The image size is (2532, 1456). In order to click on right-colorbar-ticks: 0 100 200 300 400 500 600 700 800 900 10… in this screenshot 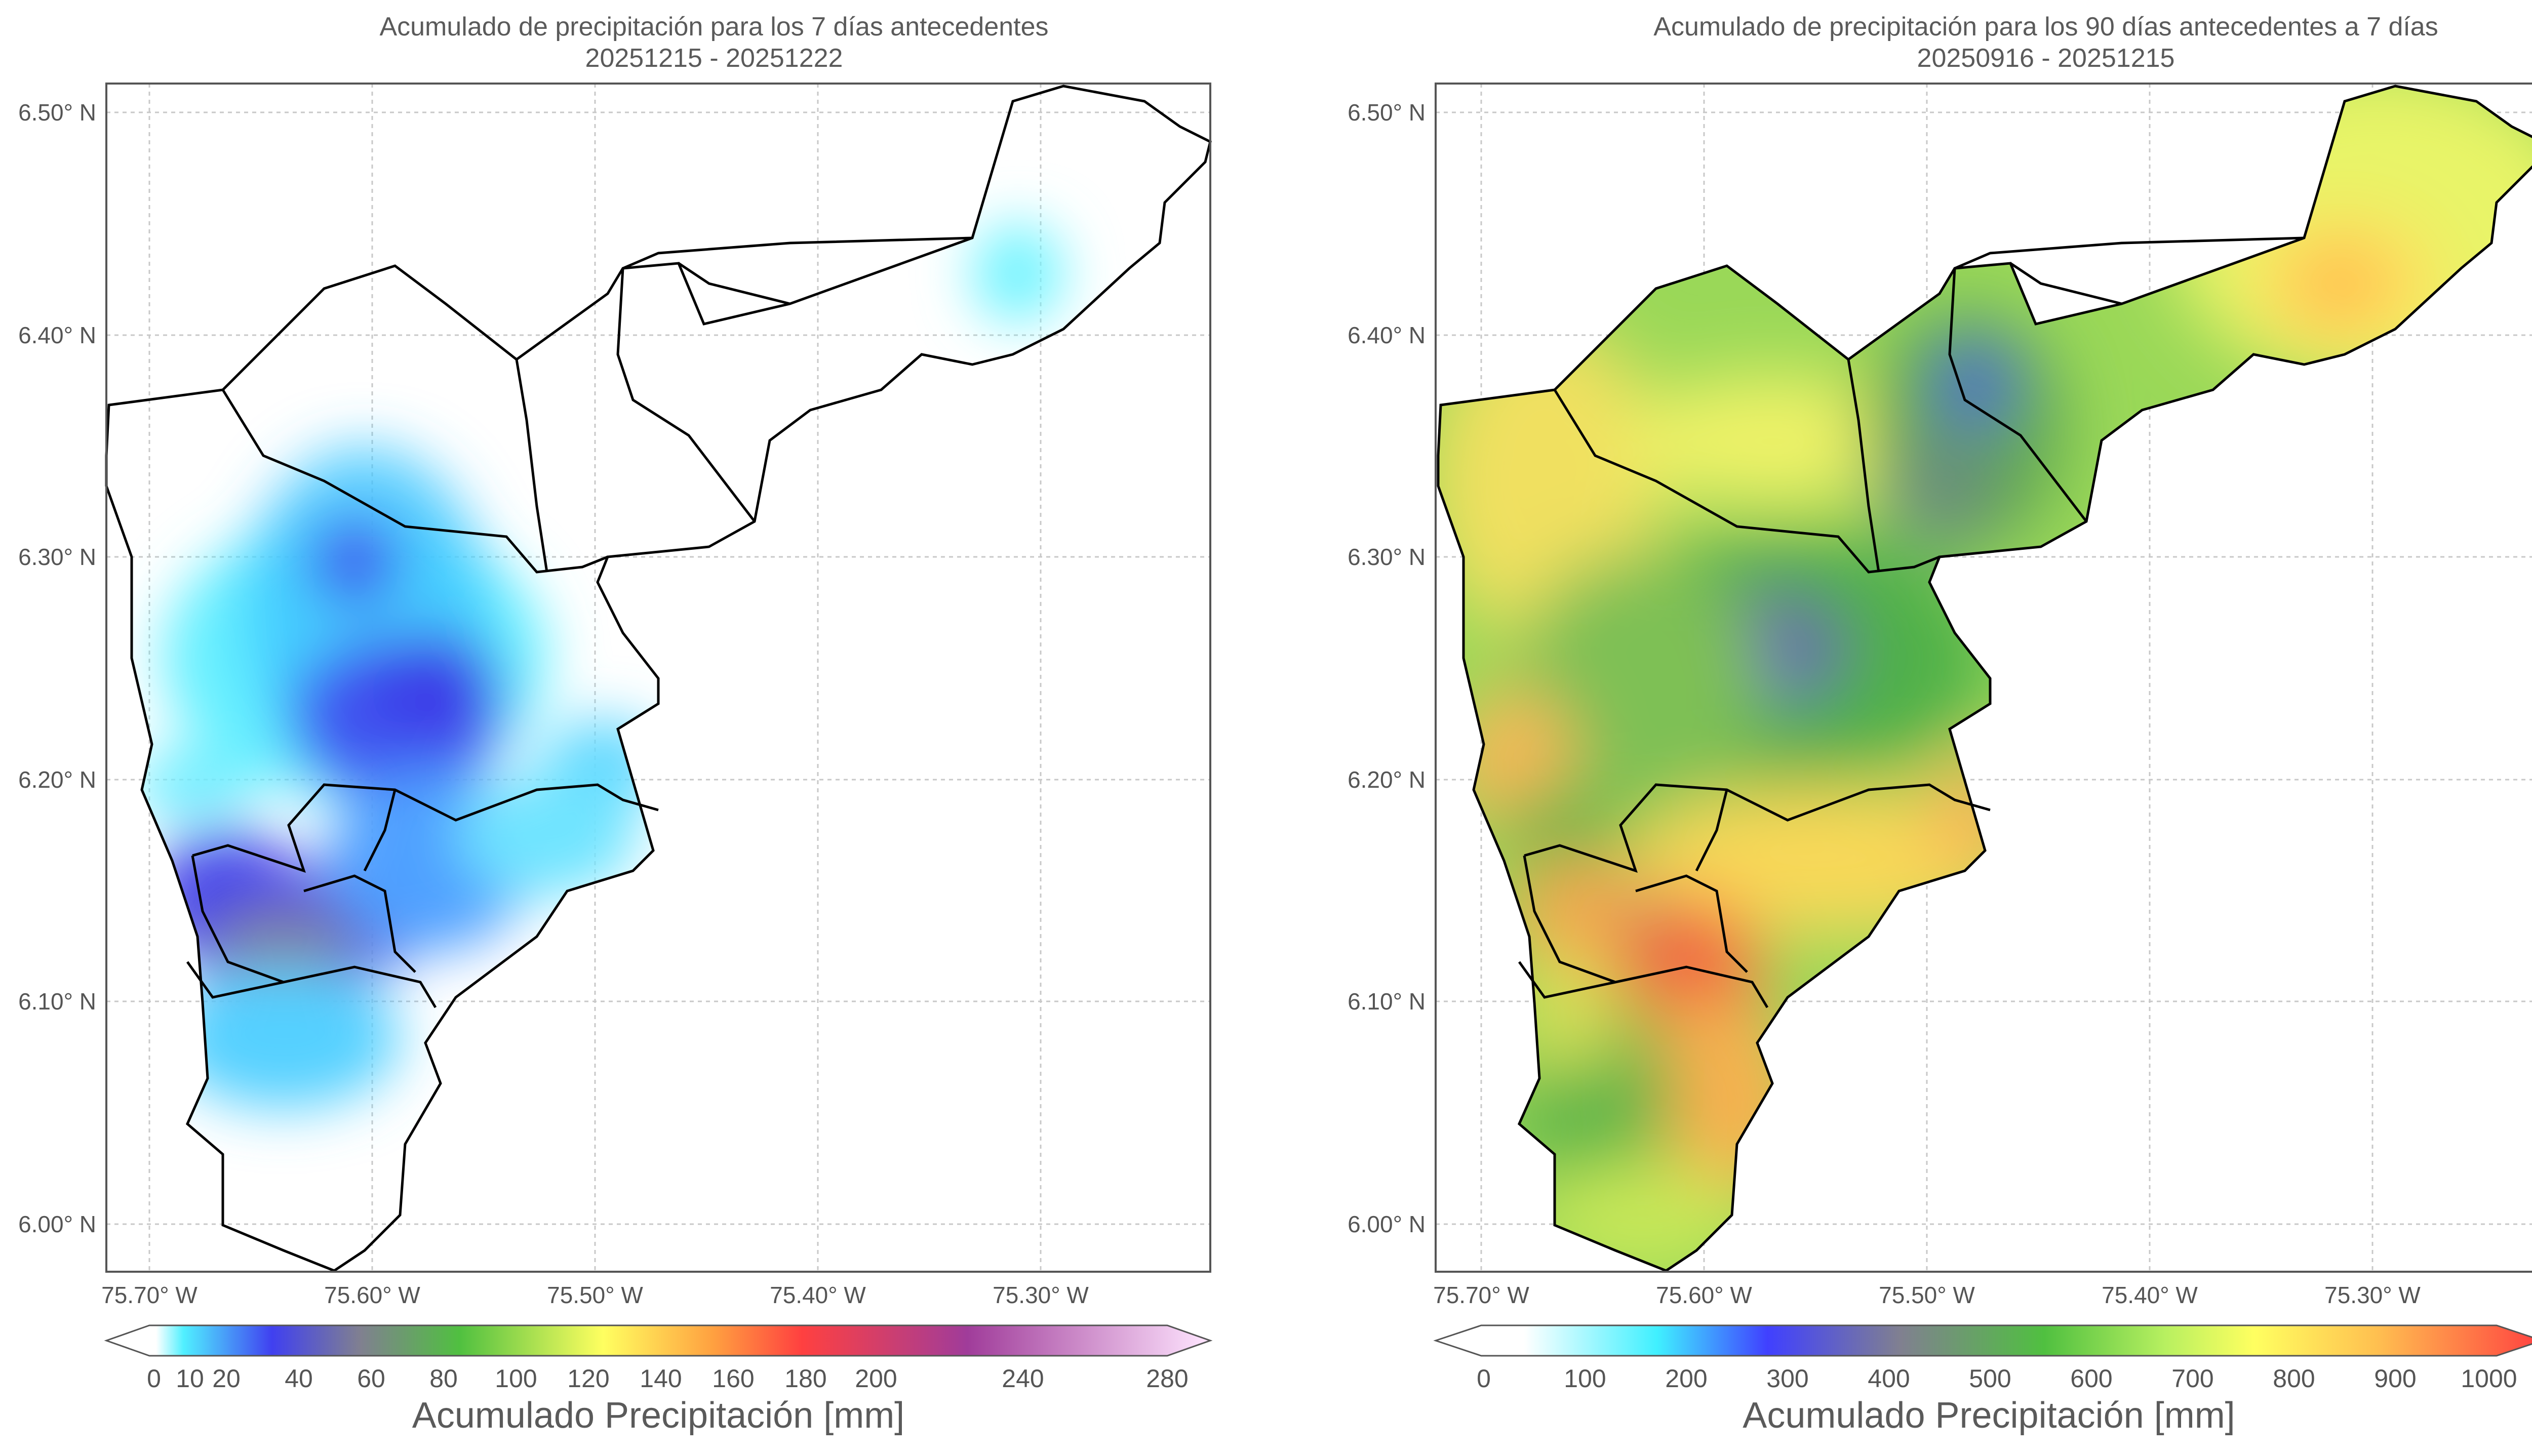, I will do `click(1997, 1378)`.